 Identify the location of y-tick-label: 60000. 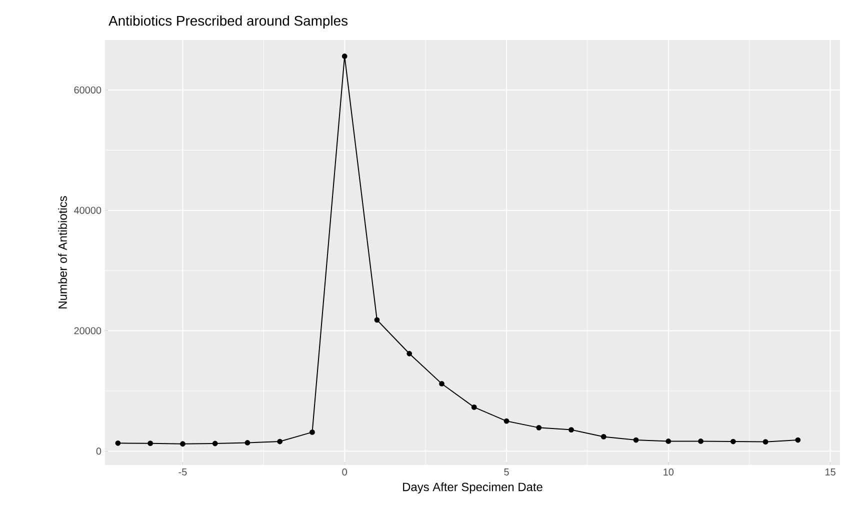
(88, 90).